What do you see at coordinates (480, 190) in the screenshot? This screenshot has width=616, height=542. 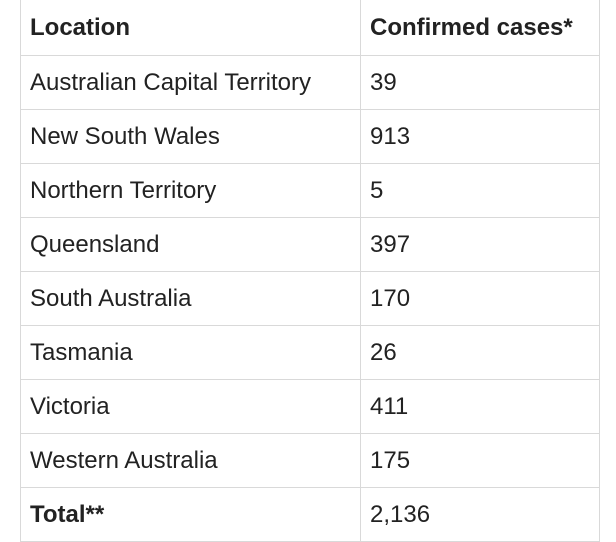 I see `cases-cell: 5` at bounding box center [480, 190].